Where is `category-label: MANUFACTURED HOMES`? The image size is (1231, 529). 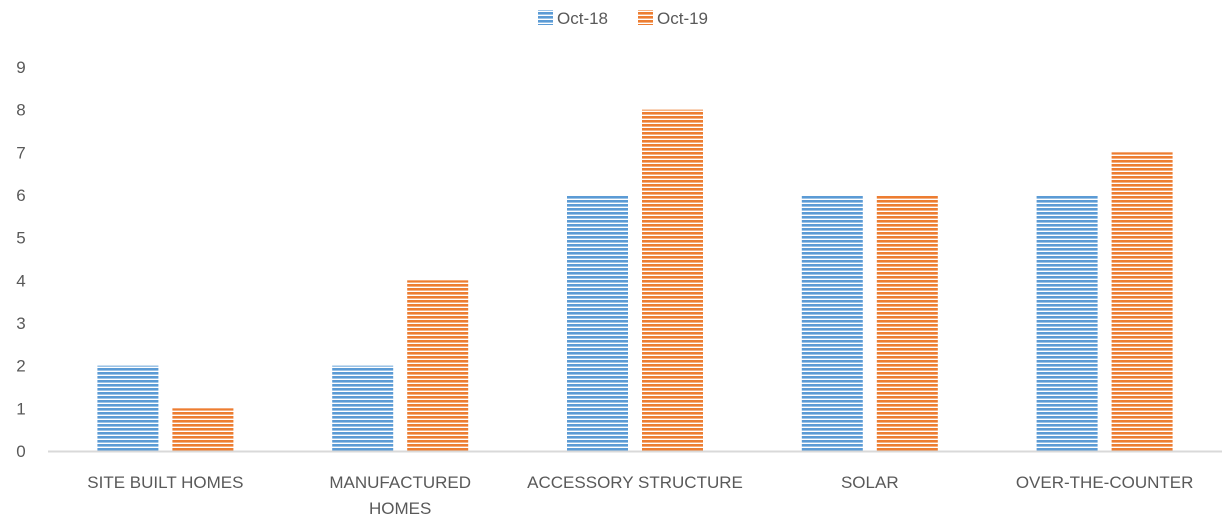
category-label: MANUFACTURED HOMES is located at coordinates (400, 495).